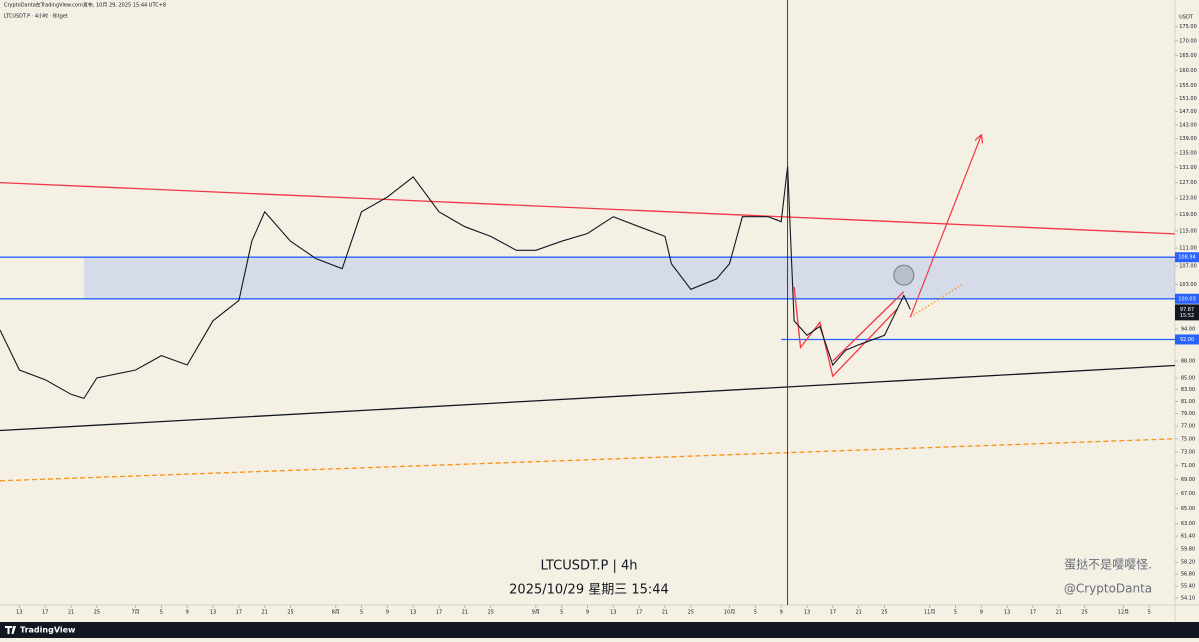 The height and width of the screenshot is (642, 1199). Describe the element at coordinates (1188, 183) in the screenshot. I see `y-tick-label: 127.00` at that location.